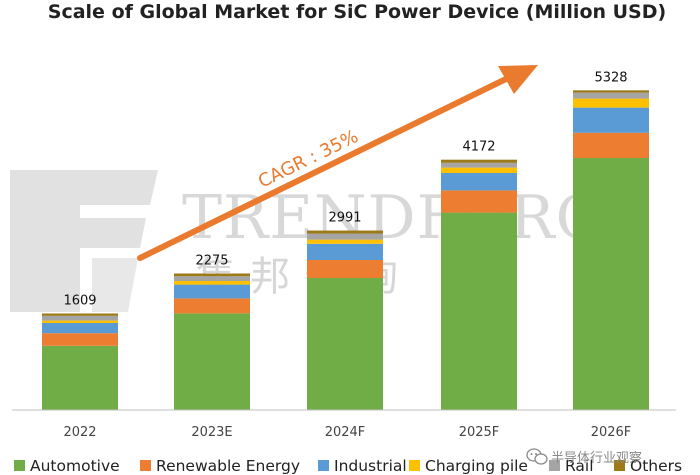  What do you see at coordinates (479, 311) in the screenshot?
I see `bar-2025F-automotive` at bounding box center [479, 311].